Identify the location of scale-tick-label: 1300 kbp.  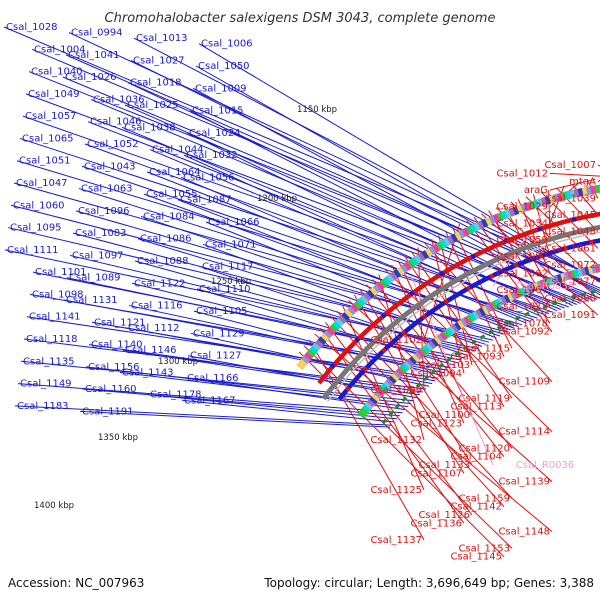
(178, 362).